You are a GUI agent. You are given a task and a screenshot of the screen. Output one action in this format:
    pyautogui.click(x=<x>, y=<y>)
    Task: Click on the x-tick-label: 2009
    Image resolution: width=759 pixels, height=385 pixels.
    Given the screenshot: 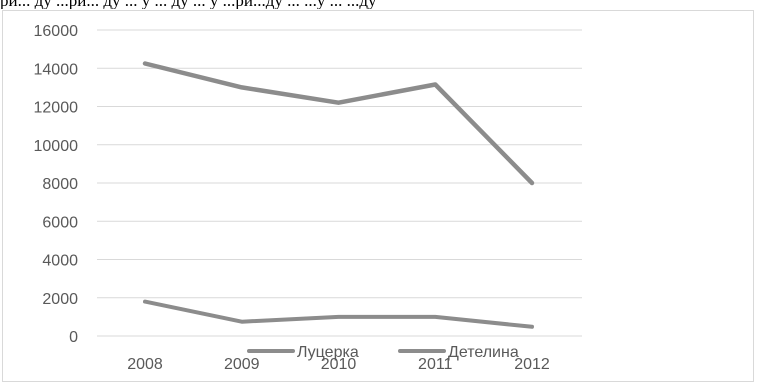 What is the action you would take?
    pyautogui.click(x=242, y=364)
    